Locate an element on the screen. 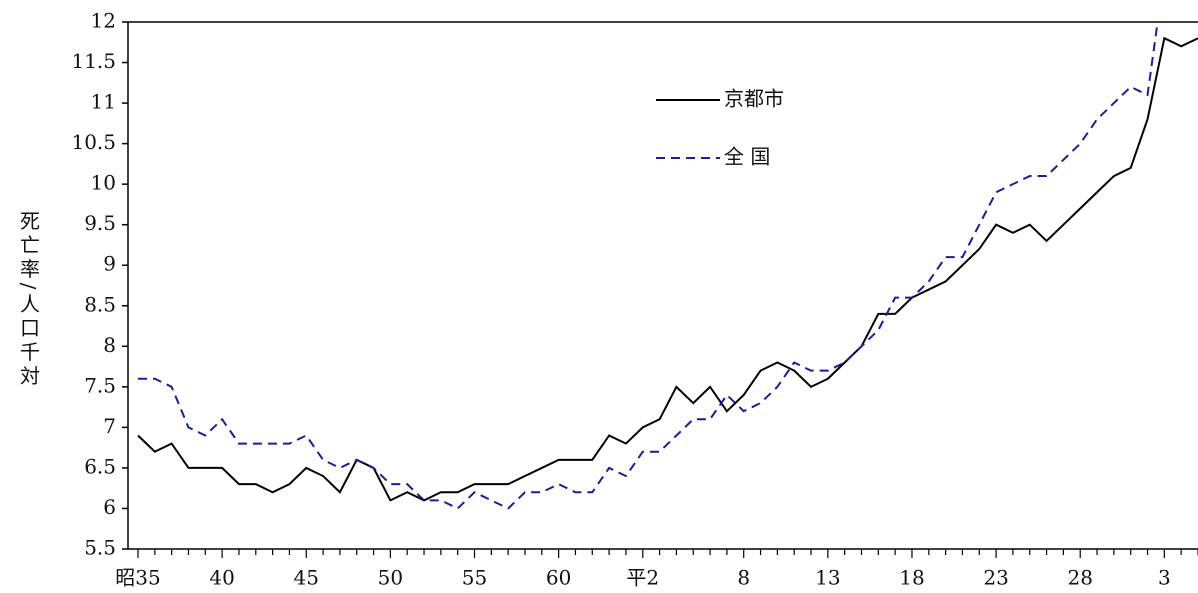 The width and height of the screenshot is (1198, 593). x-tick-label: 28 is located at coordinates (1079, 578).